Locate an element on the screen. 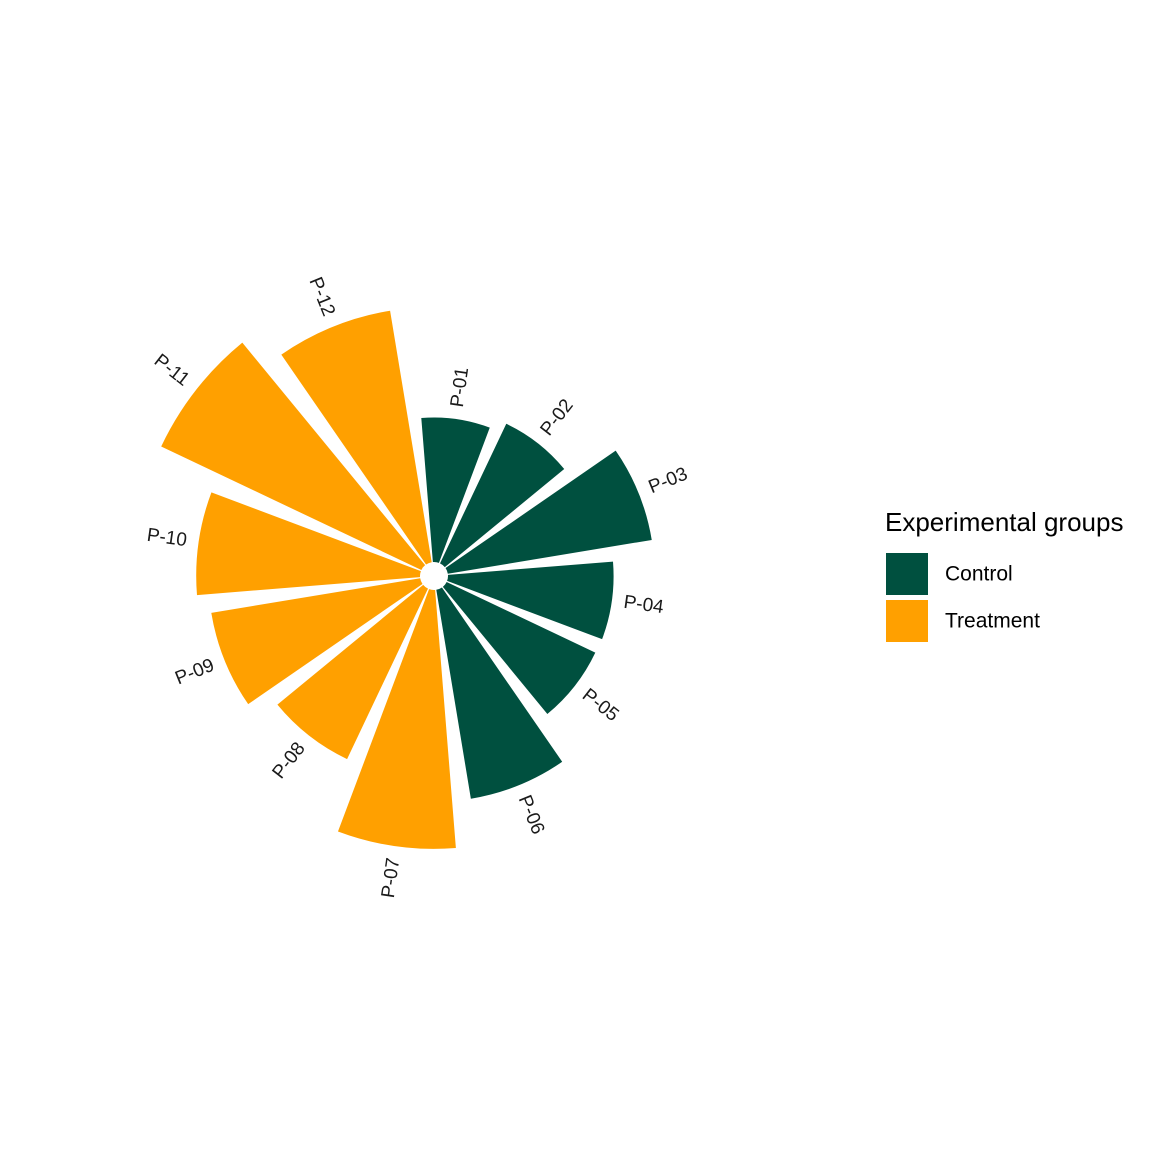  bar-label: P-02 is located at coordinates (556, 417).